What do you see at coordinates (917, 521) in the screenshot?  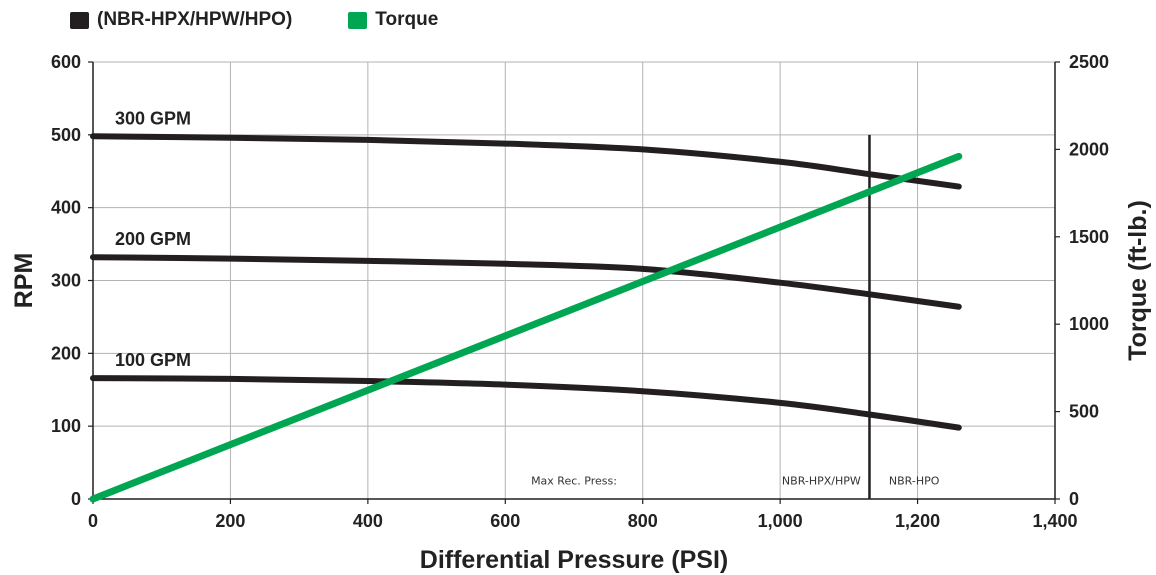 I see `x-tick-label: 1,200` at bounding box center [917, 521].